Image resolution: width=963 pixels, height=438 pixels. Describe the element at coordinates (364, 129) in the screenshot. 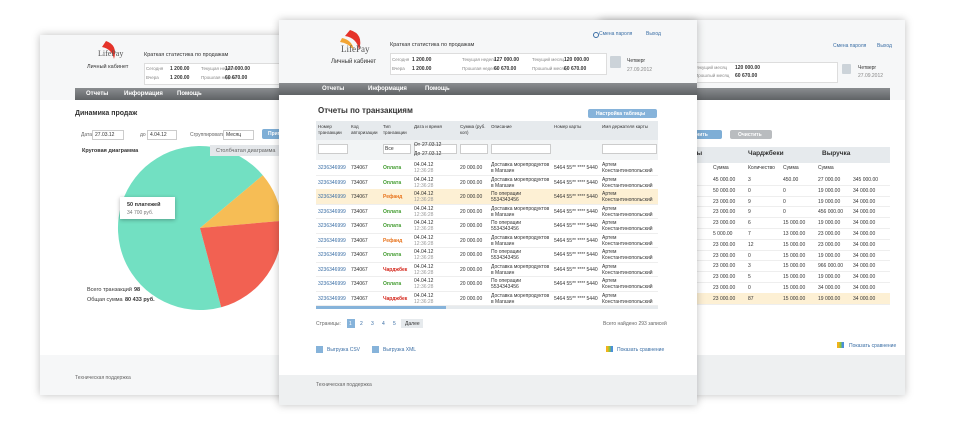

I see `column-header: Код авторизации` at that location.